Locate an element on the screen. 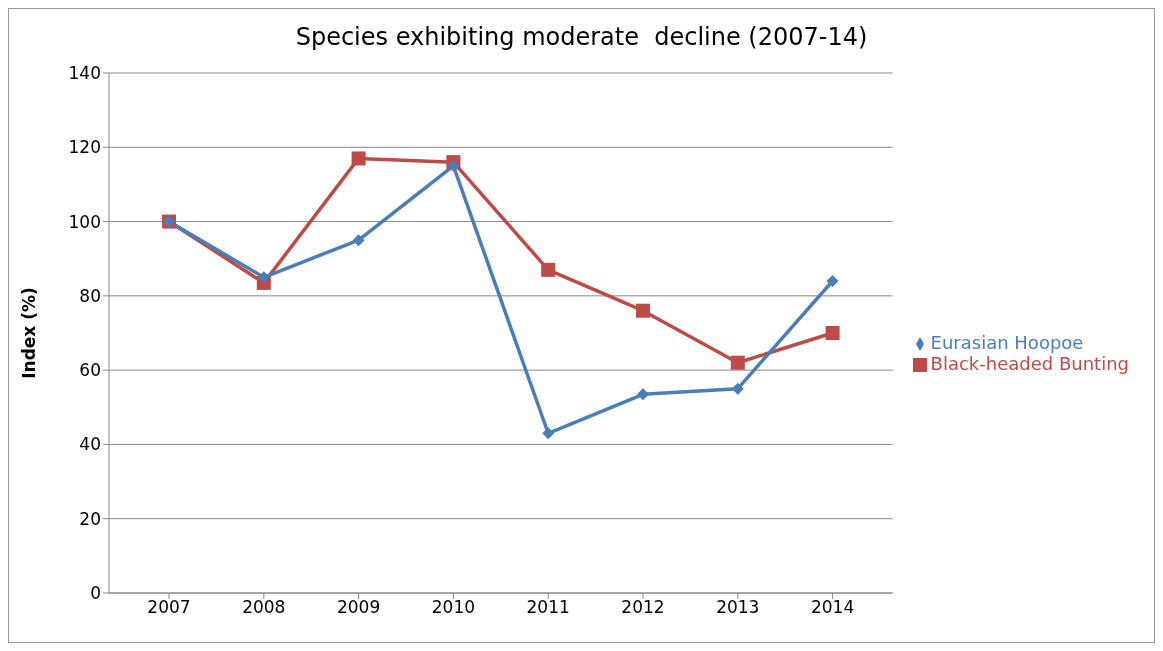 This screenshot has height=651, width=1163. x-tick-label: 2010 is located at coordinates (453, 607).